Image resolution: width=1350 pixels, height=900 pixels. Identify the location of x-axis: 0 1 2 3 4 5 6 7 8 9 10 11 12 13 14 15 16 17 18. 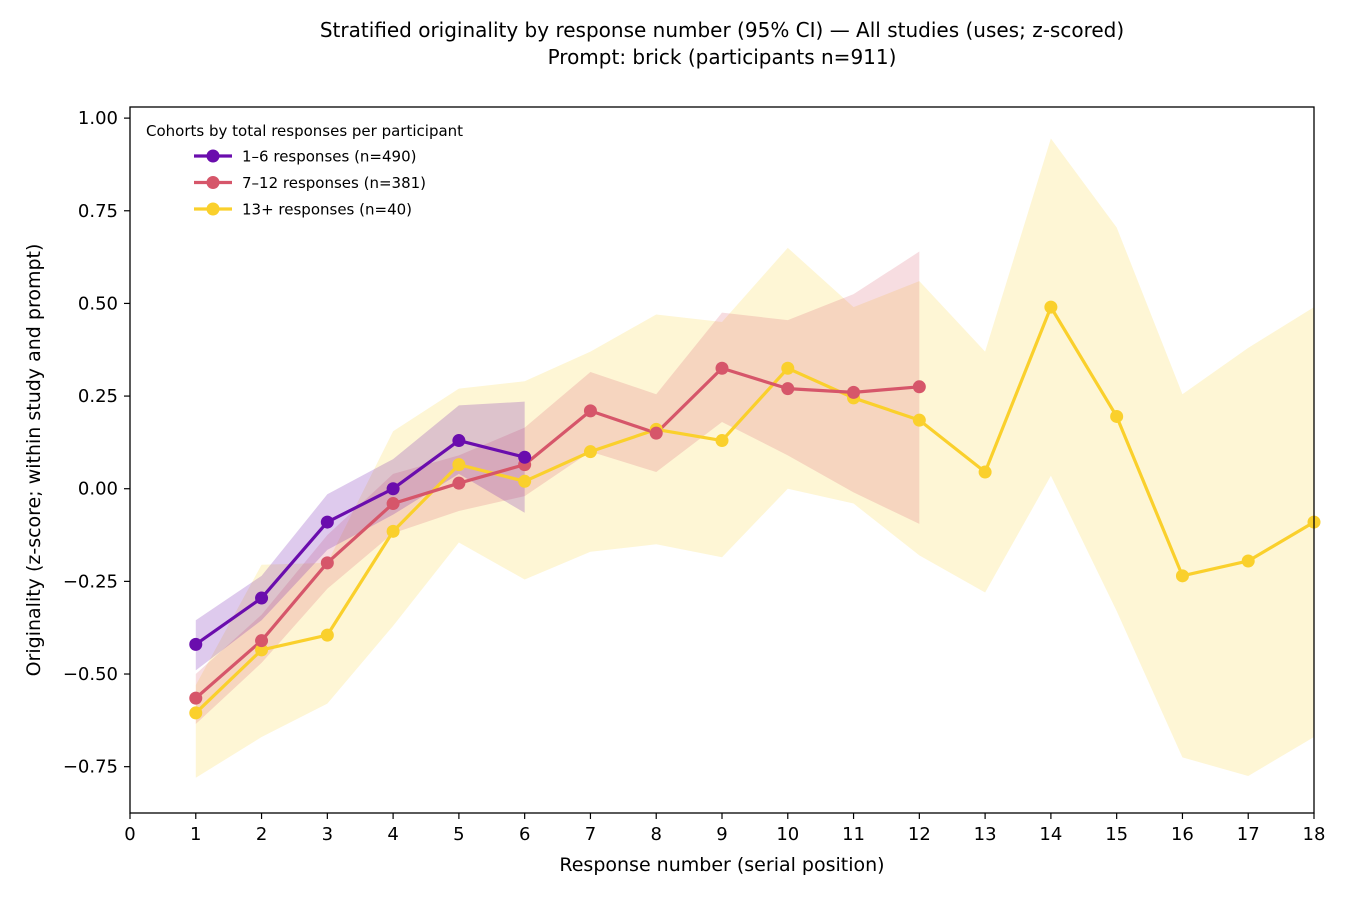
(724, 829).